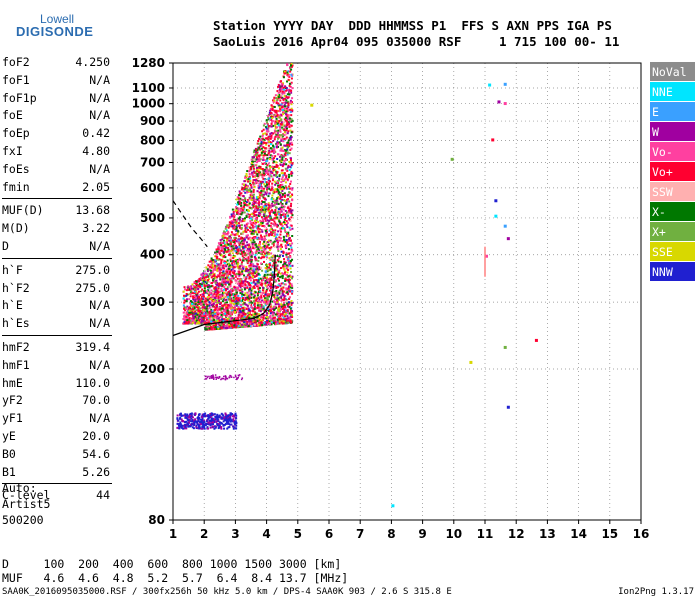  I want to click on param-key: foE, so click(12, 115).